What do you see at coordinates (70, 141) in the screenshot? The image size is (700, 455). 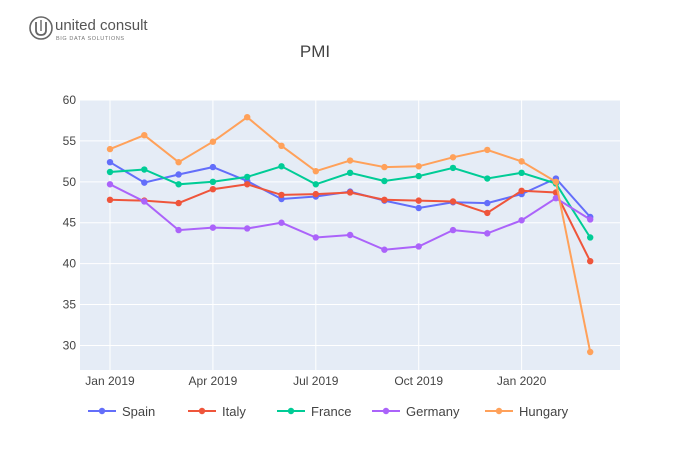 I see `y-tick-label: 55` at bounding box center [70, 141].